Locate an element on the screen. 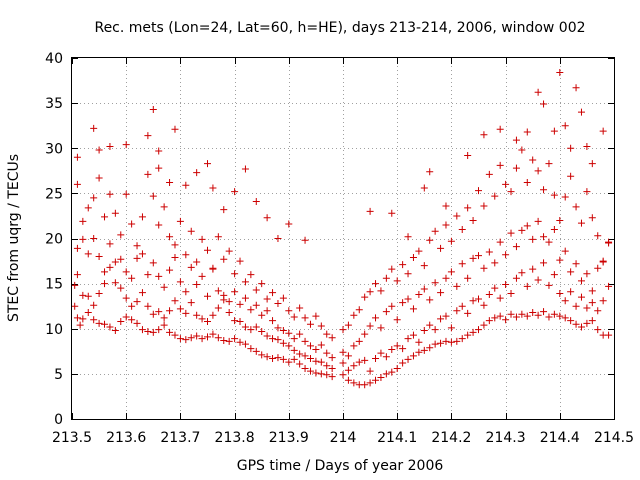 This screenshot has width=640, height=480. y-tick-label: 25 is located at coordinates (54, 194).